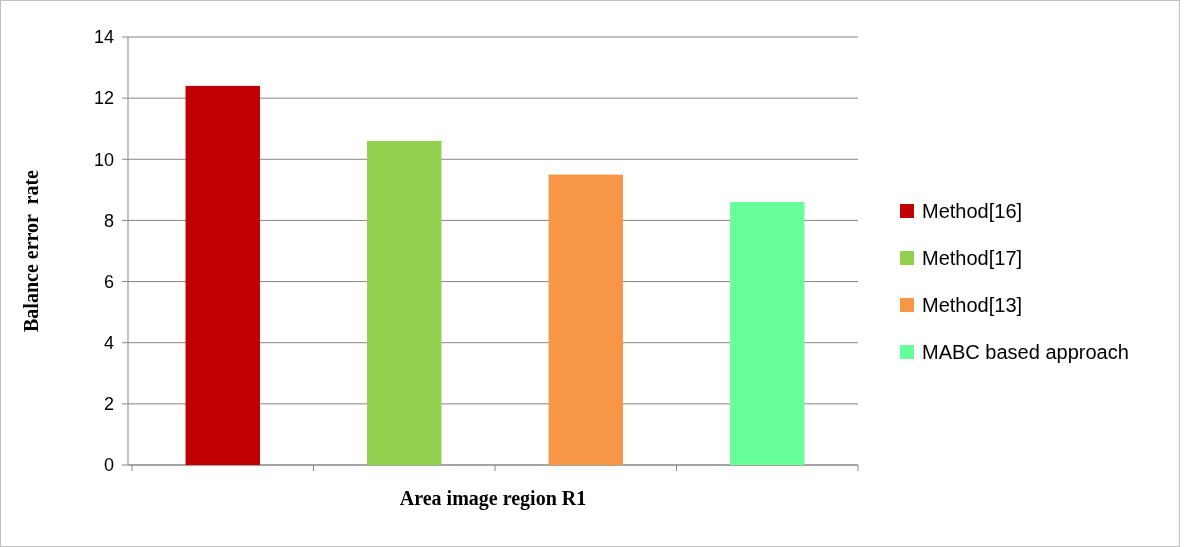 The image size is (1187, 547). I want to click on legend-label: Method[13], so click(972, 305).